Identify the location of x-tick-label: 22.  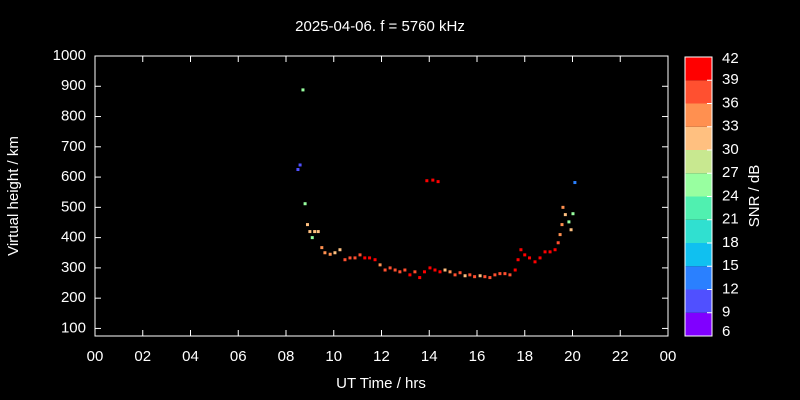
(620, 356).